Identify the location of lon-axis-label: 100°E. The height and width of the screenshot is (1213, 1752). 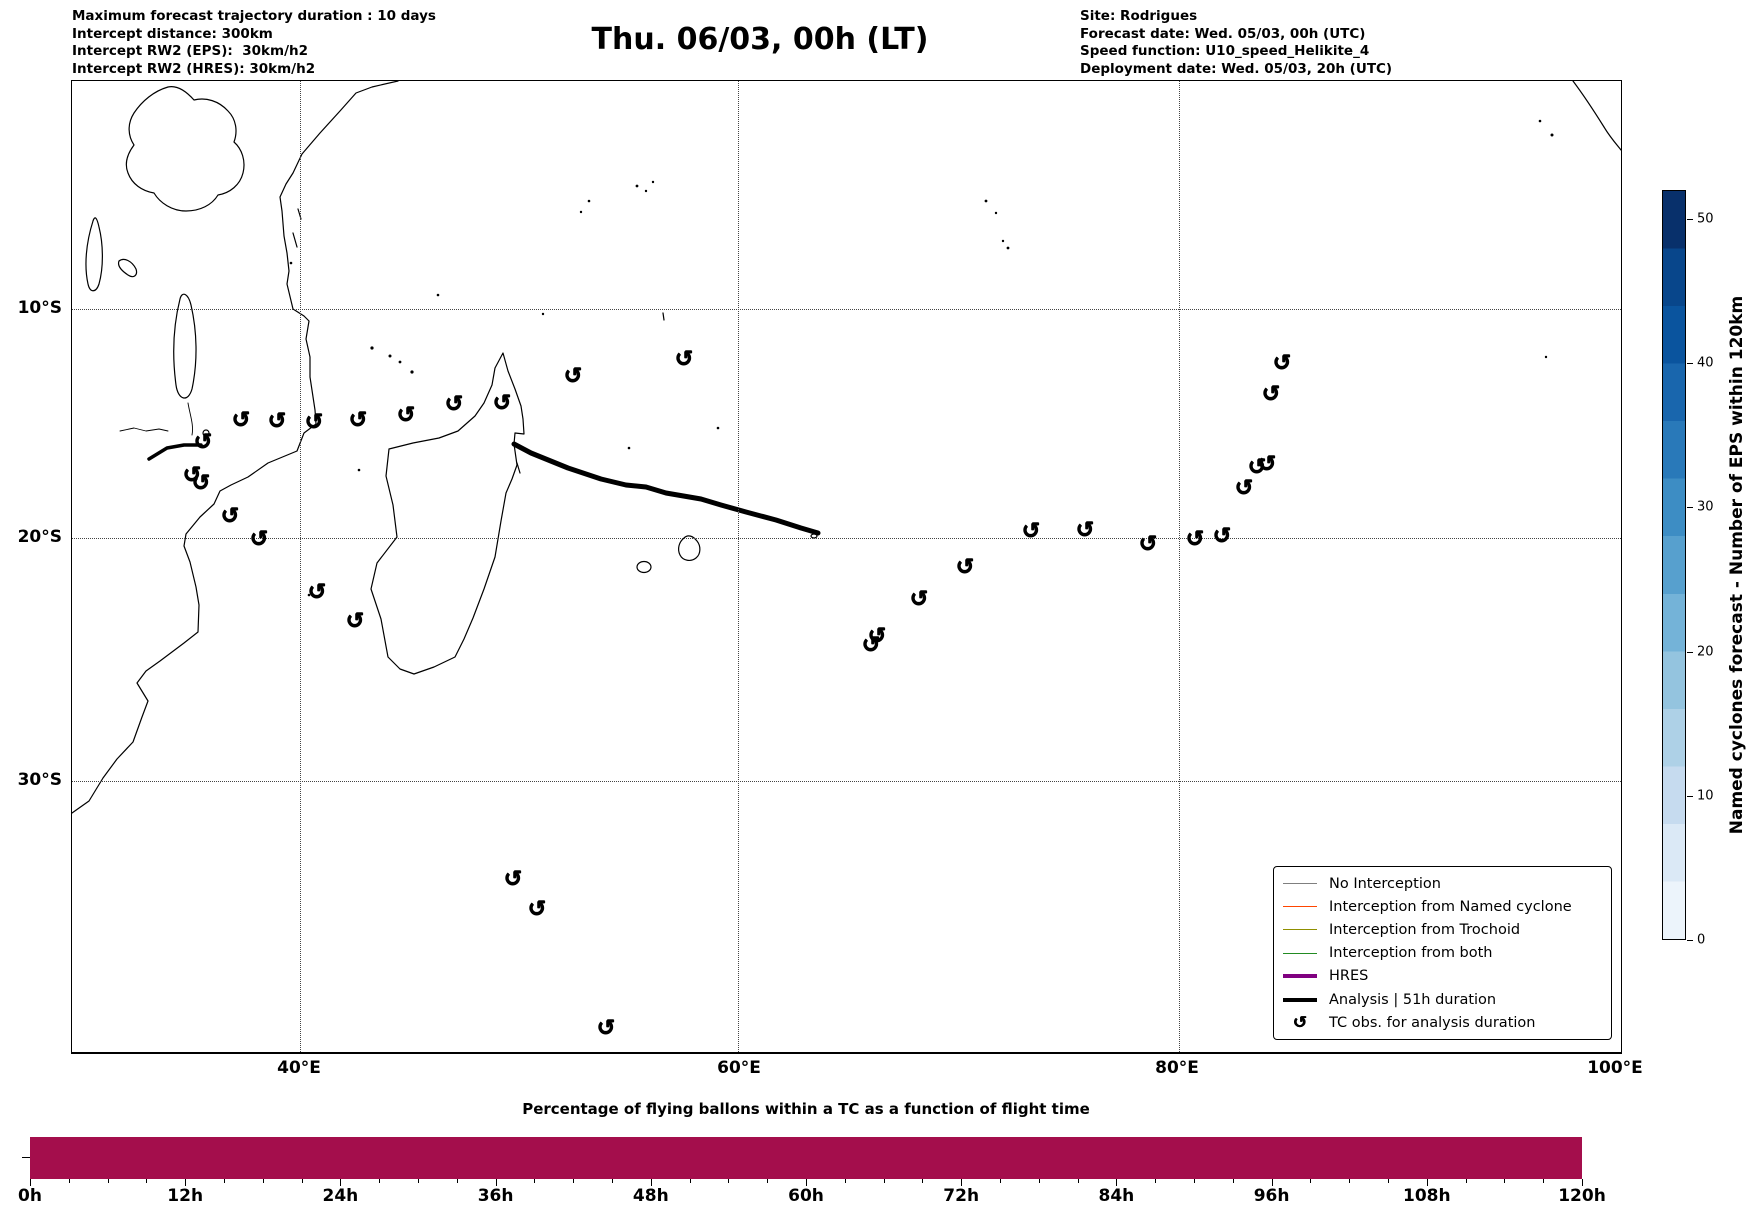
(1615, 1068).